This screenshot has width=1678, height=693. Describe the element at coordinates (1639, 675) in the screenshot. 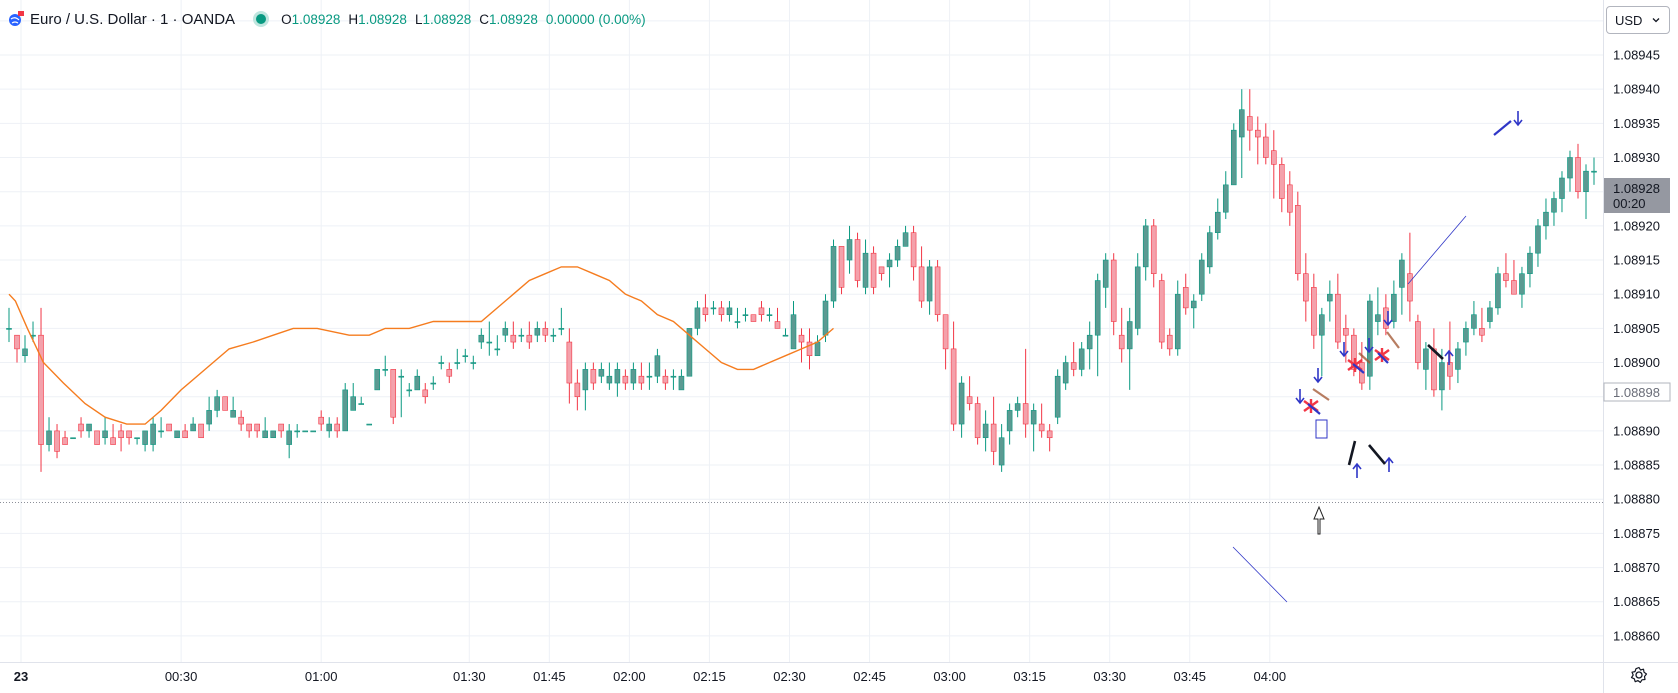

I see `gear-icon` at that location.